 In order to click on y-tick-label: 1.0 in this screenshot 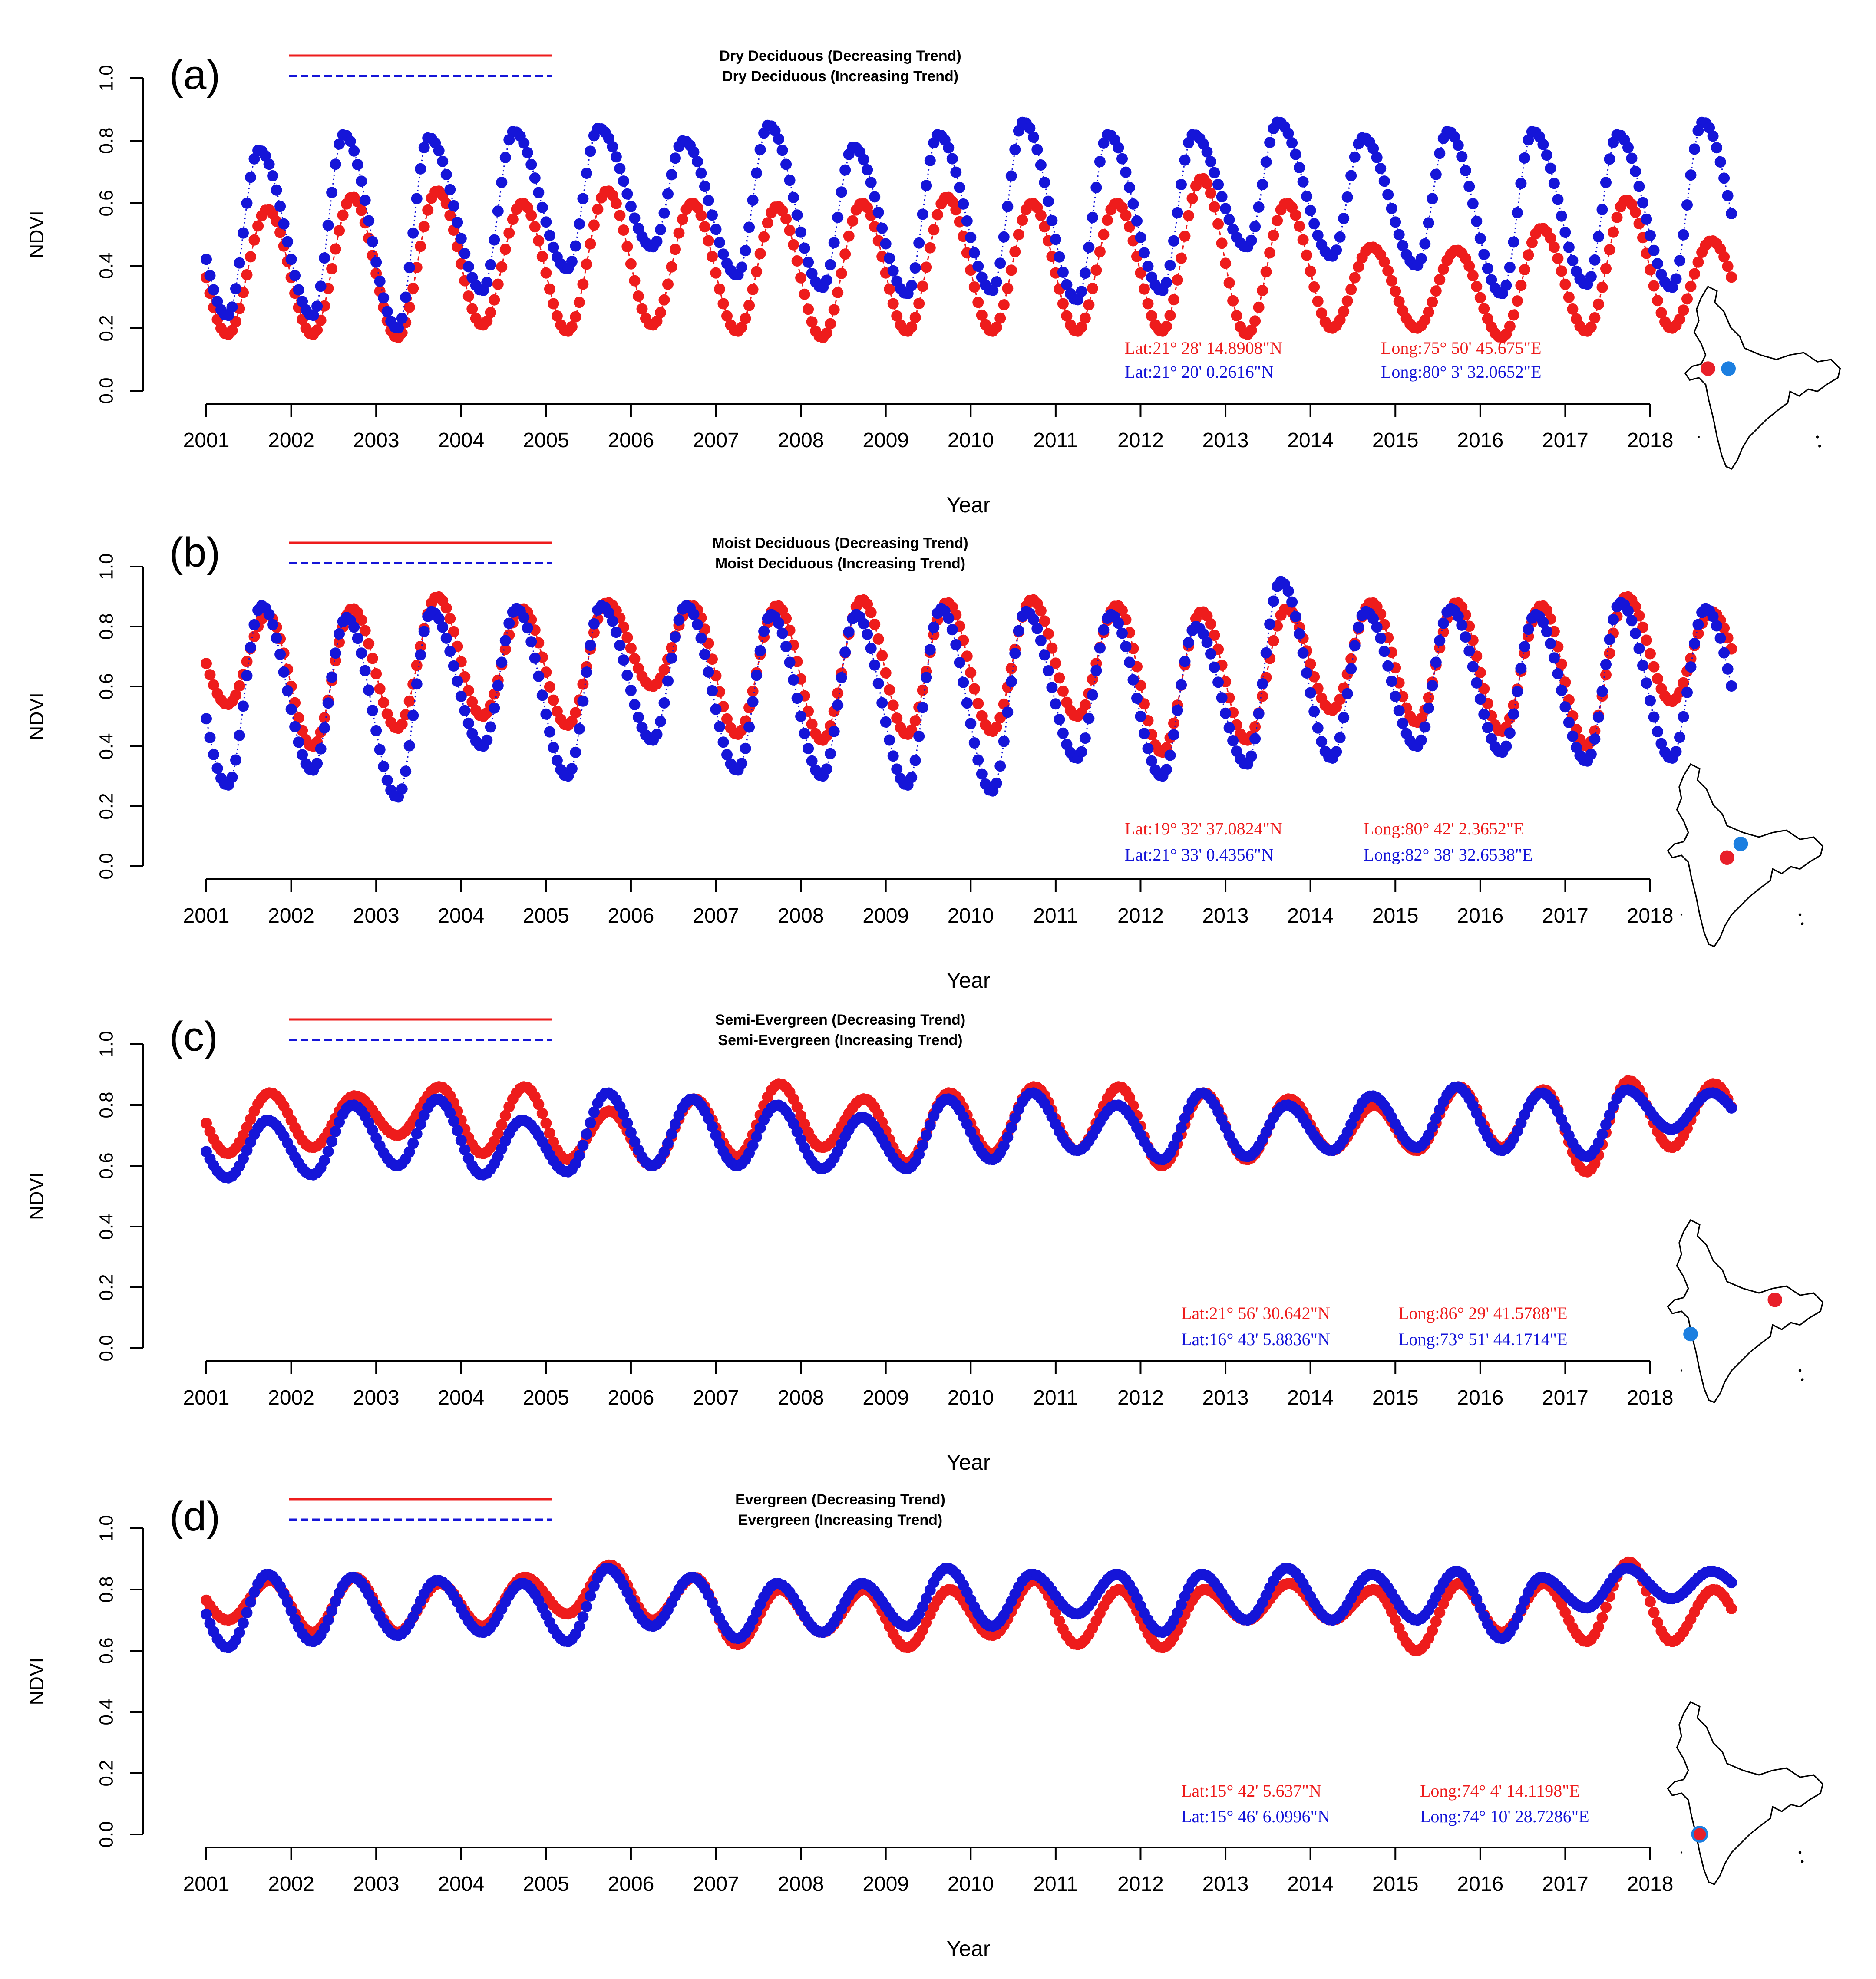, I will do `click(106, 78)`.